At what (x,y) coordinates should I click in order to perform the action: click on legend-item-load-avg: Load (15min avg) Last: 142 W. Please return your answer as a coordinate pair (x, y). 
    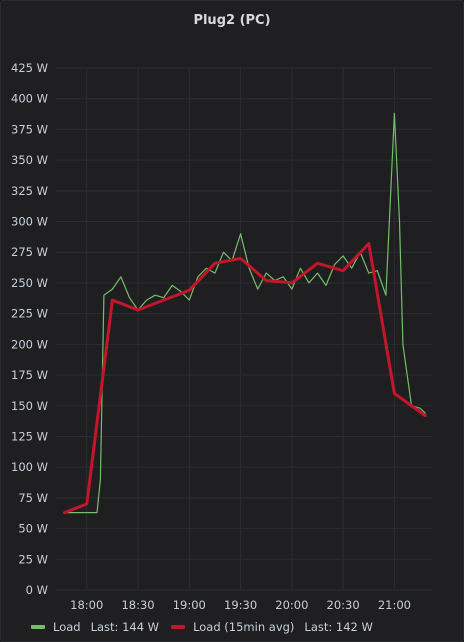
    Looking at the image, I should click on (272, 627).